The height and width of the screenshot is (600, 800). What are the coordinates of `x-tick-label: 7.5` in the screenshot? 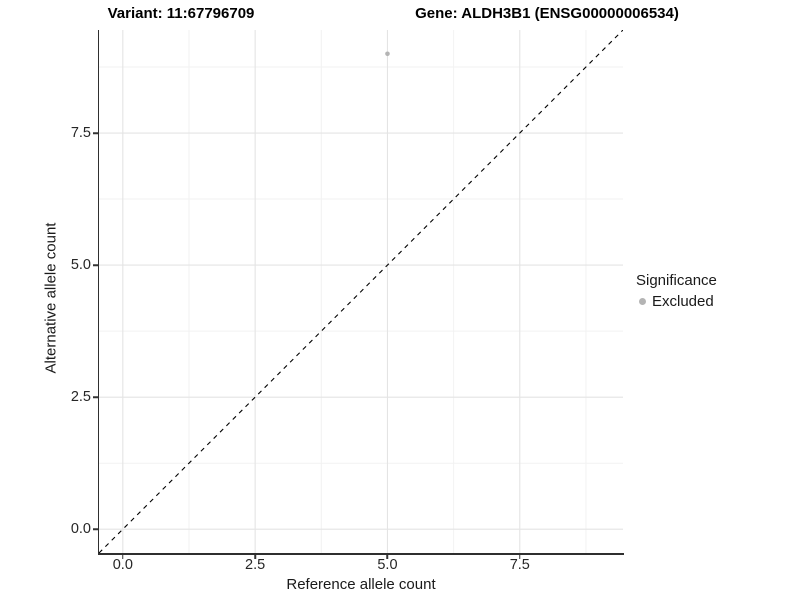 It's located at (519, 565).